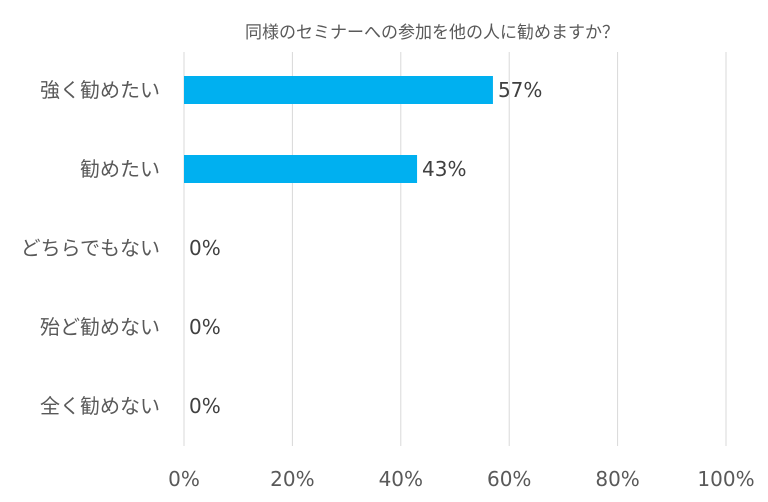 The width and height of the screenshot is (768, 502). What do you see at coordinates (100, 406) in the screenshot?
I see `category-label: 全く勧めない` at bounding box center [100, 406].